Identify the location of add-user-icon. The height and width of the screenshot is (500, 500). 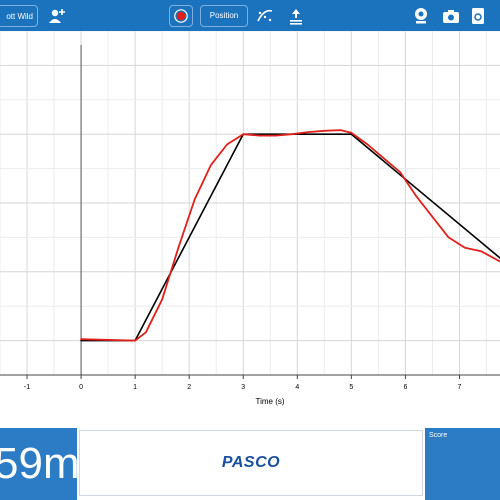
(57, 16).